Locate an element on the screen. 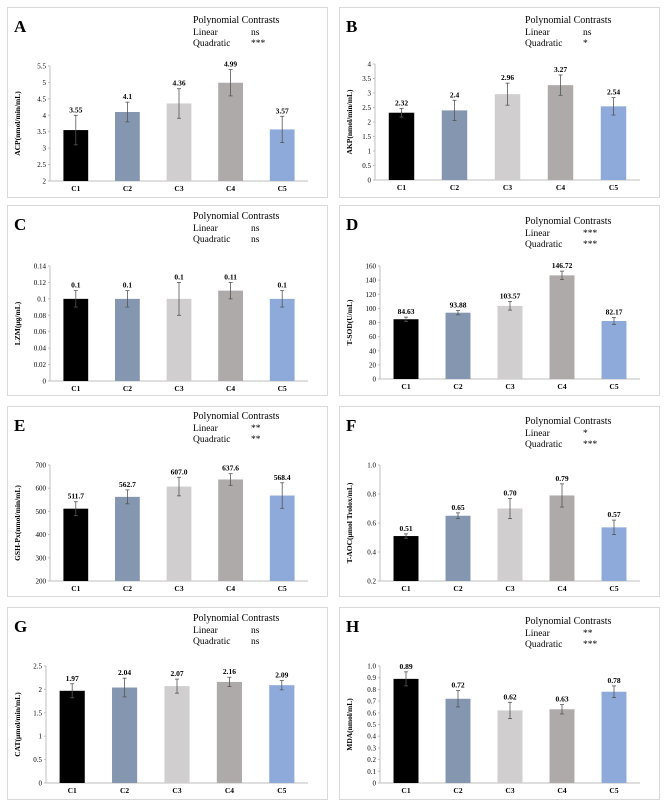 The width and height of the screenshot is (670, 807). y-tick-label: 0.14 is located at coordinates (40, 267).